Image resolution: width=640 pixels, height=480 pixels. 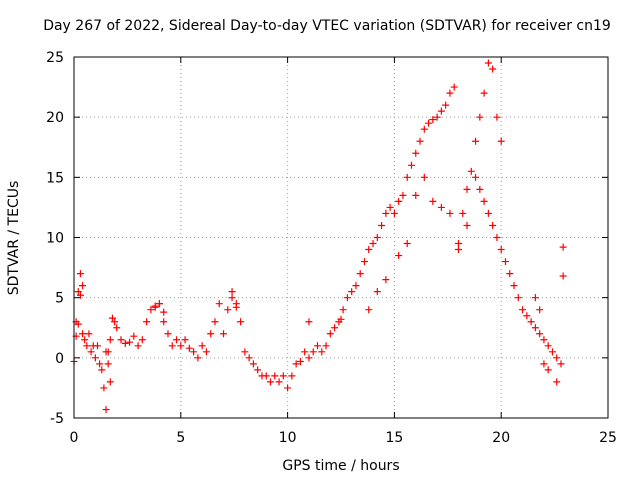 What do you see at coordinates (57, 419) in the screenshot?
I see `y-tick-label: -5` at bounding box center [57, 419].